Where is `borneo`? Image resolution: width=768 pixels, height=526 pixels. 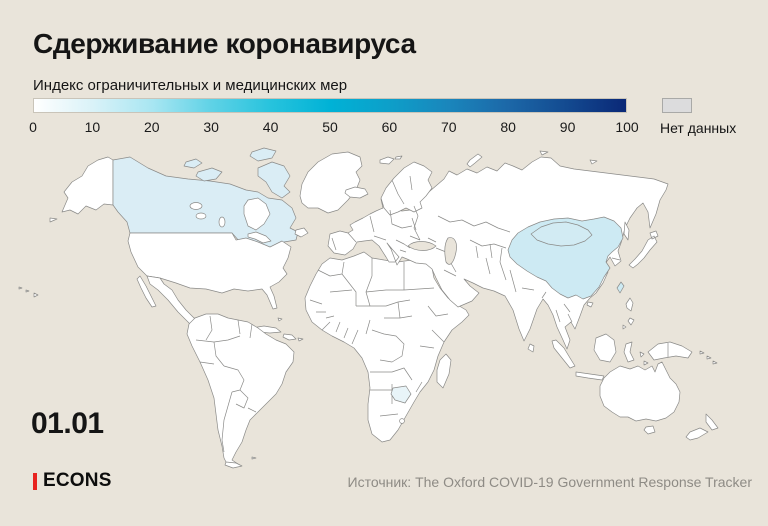
borneo is located at coordinates (605, 348).